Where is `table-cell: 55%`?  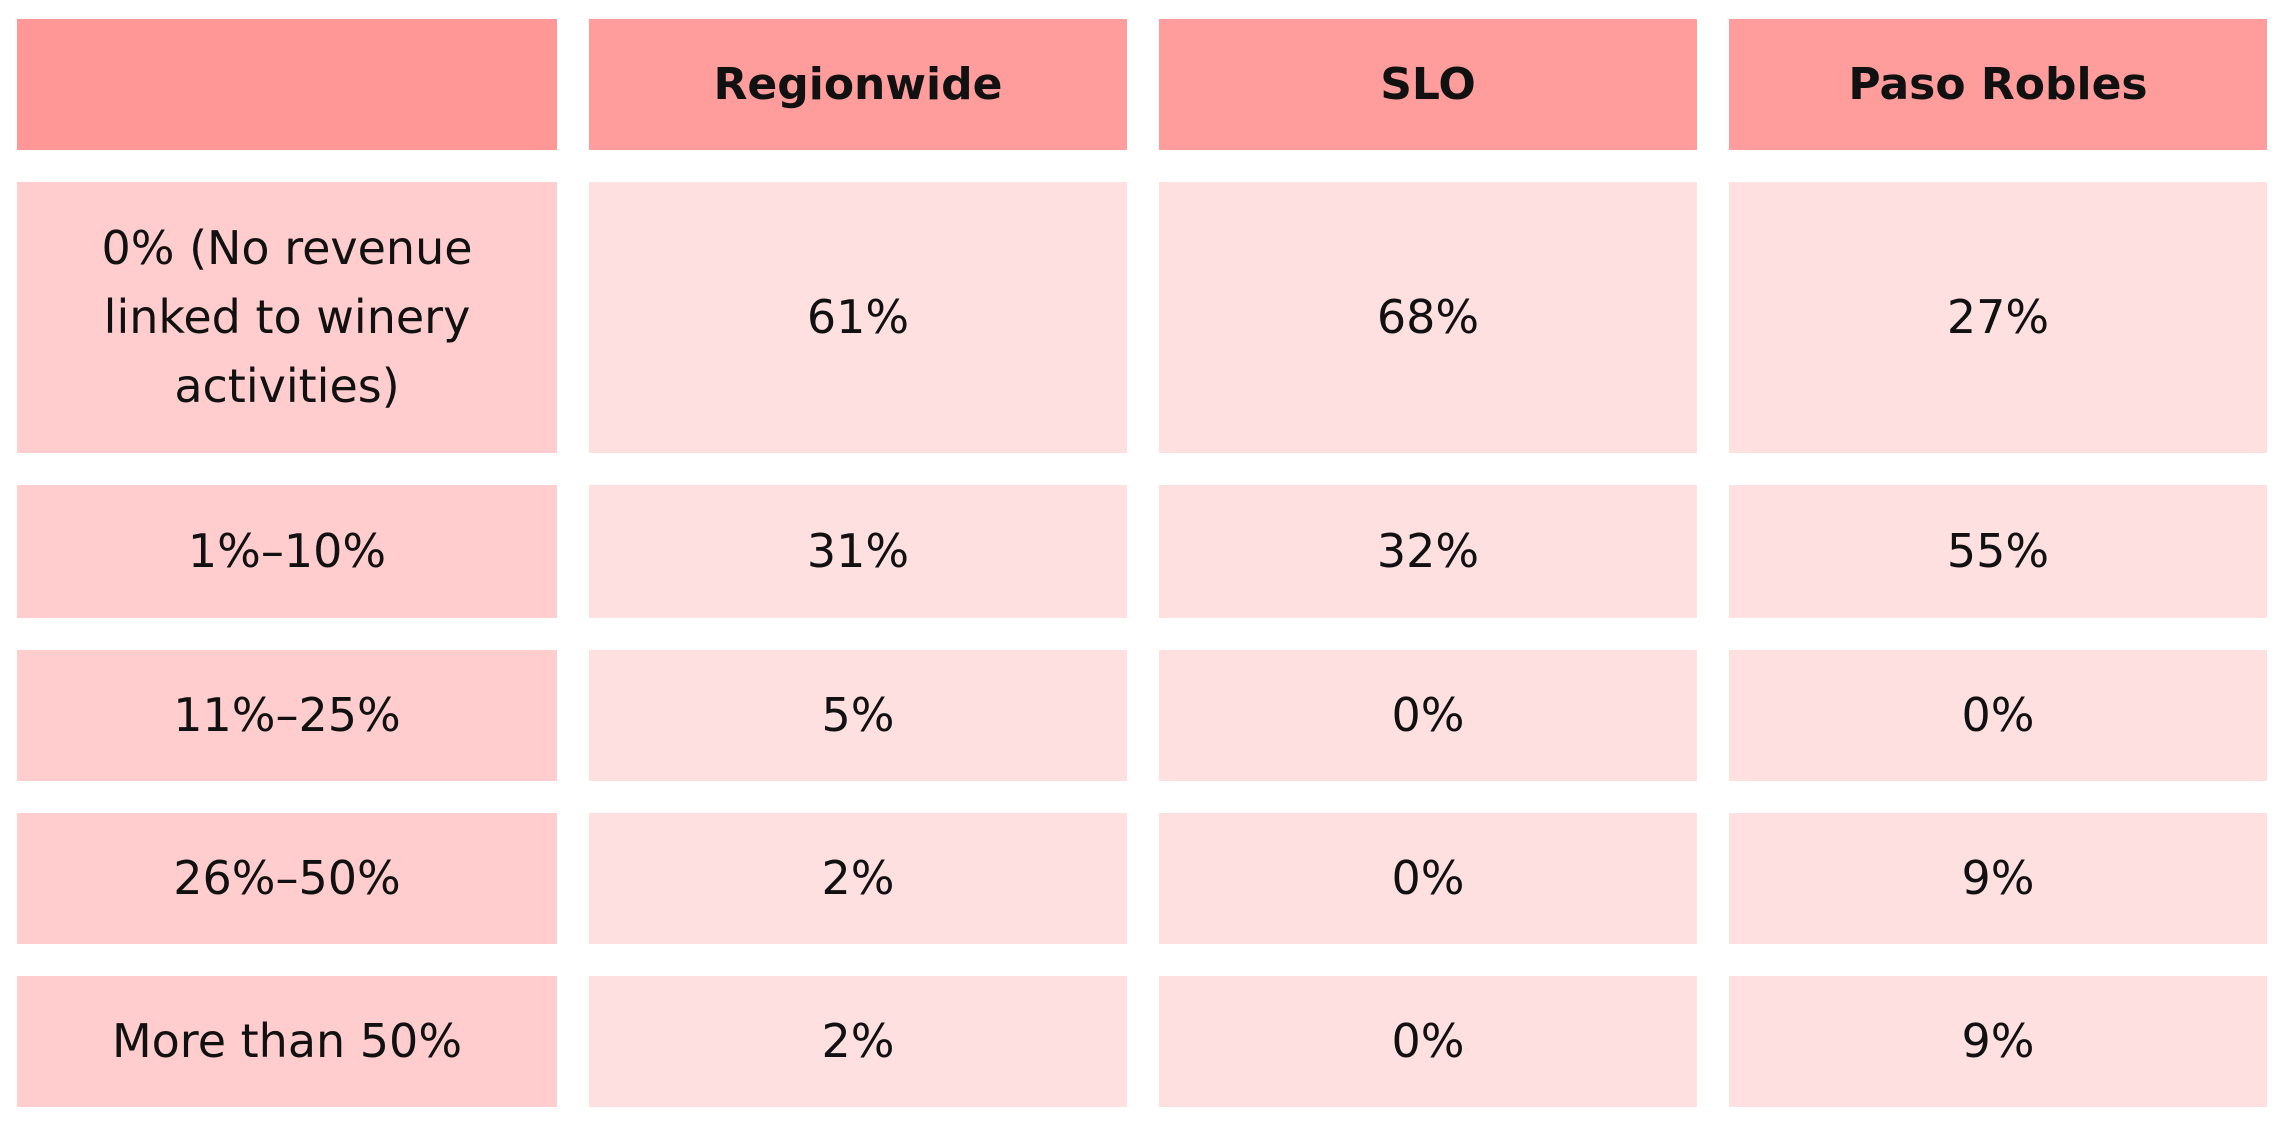 table-cell: 55% is located at coordinates (1998, 551).